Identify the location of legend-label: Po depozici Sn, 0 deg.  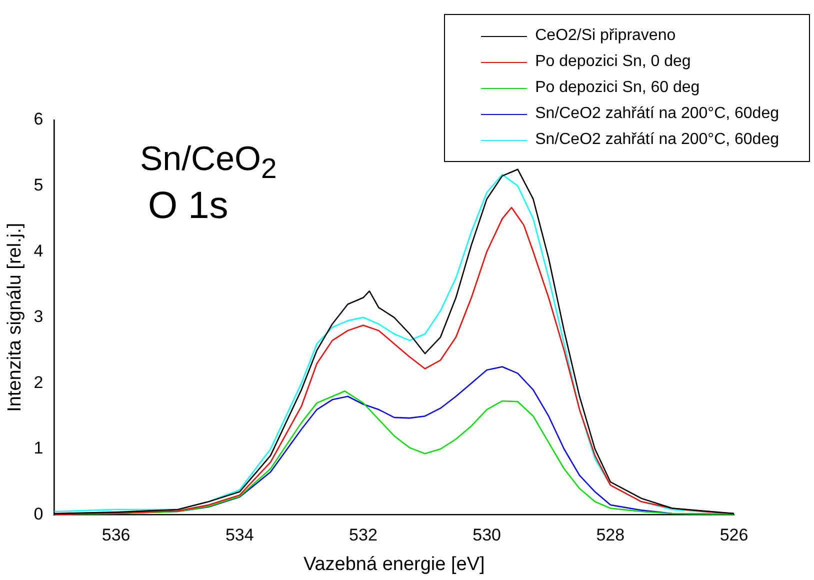
(613, 62).